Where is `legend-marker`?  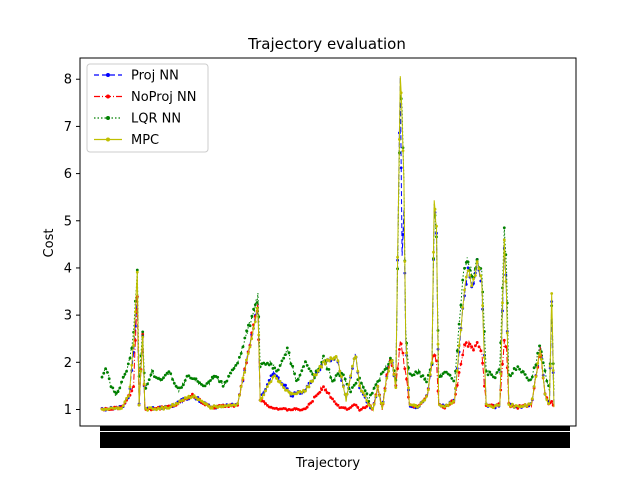 legend-marker is located at coordinates (108, 96).